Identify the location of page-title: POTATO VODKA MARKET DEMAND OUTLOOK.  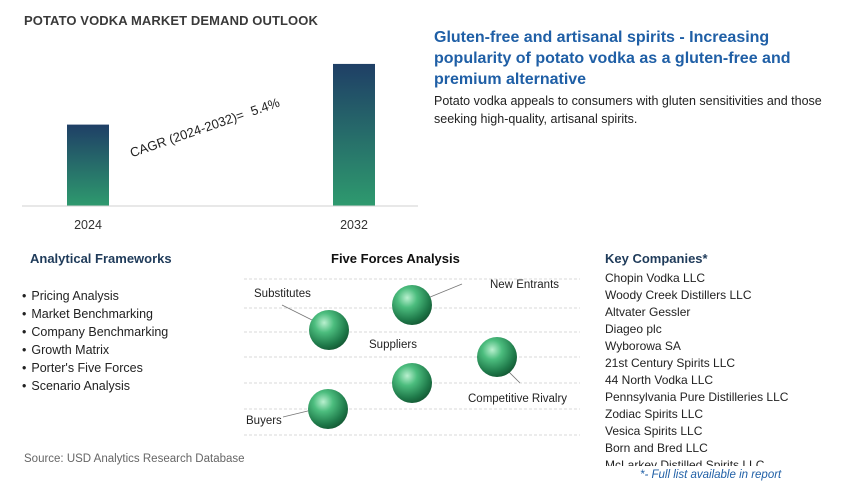
(171, 20).